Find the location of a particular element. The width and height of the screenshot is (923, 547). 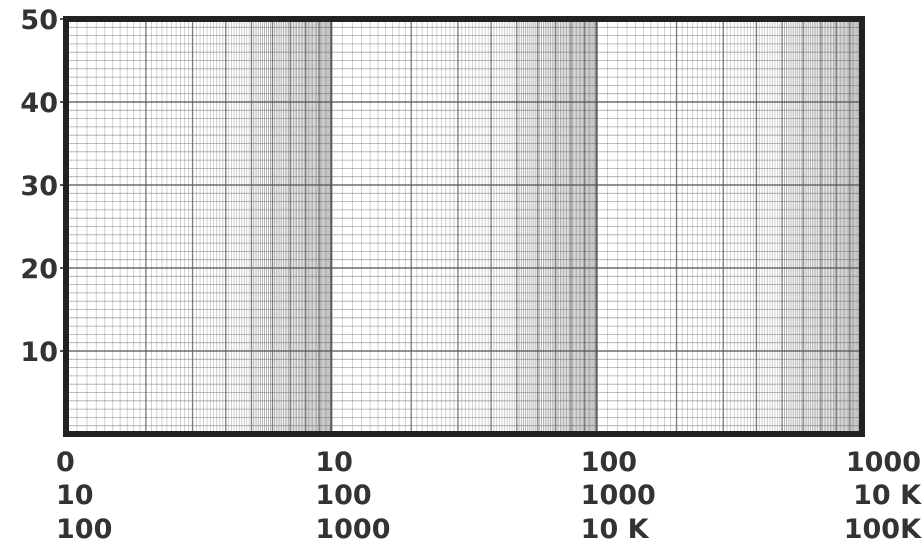

x-tick-label-row3-1: 1000 is located at coordinates (352, 529).